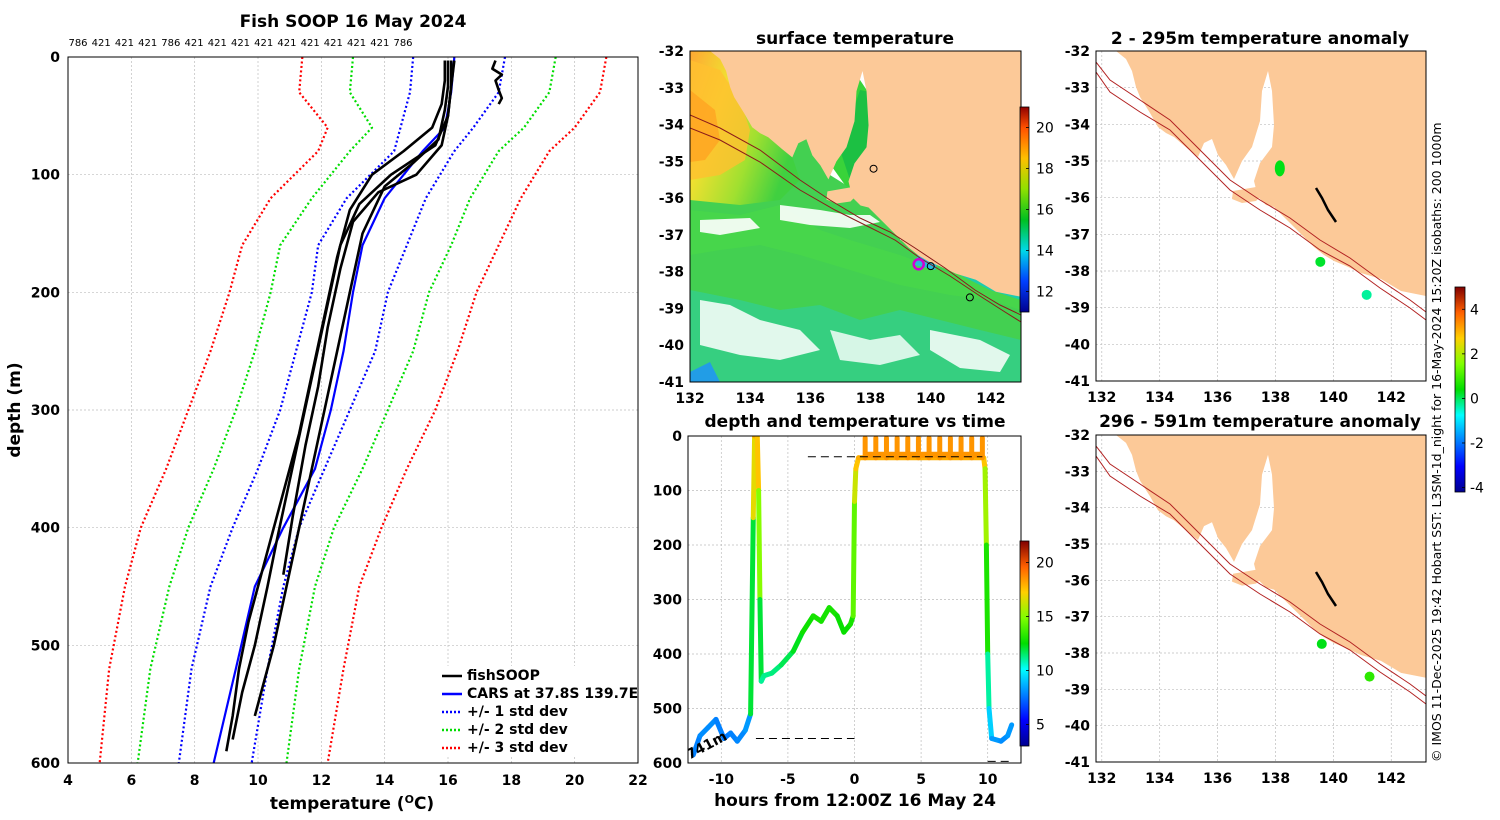 This screenshot has width=1500, height=820. I want to click on profile-ylabel: depth (m), so click(15, 409).